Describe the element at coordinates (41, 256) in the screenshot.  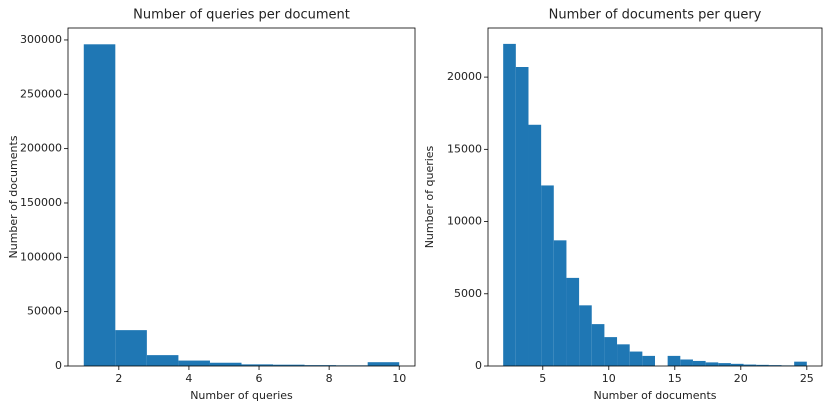
I see `y-tick-label: 100000` at that location.